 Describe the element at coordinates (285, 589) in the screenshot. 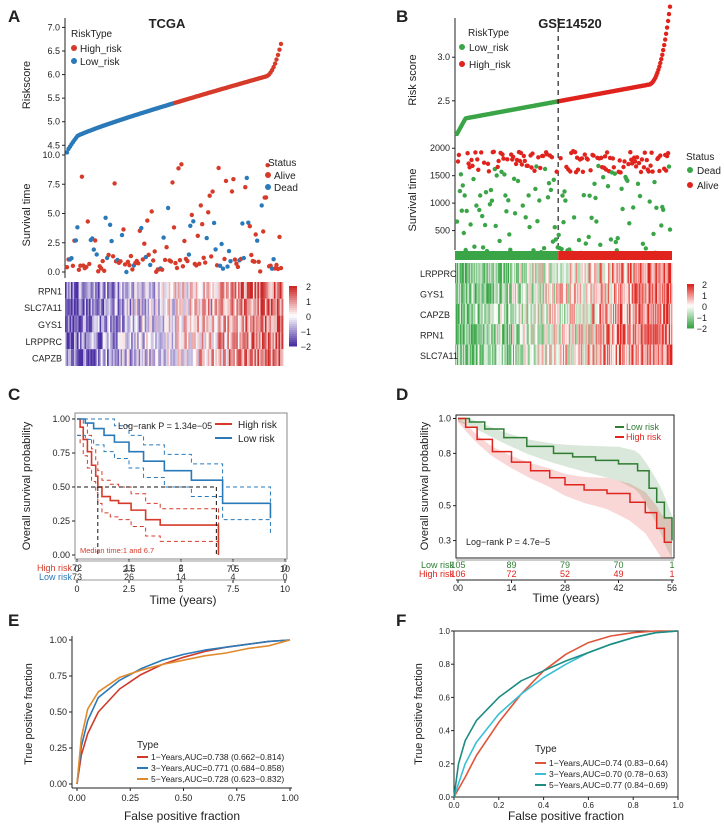

I see `x-tick-label: 10` at that location.